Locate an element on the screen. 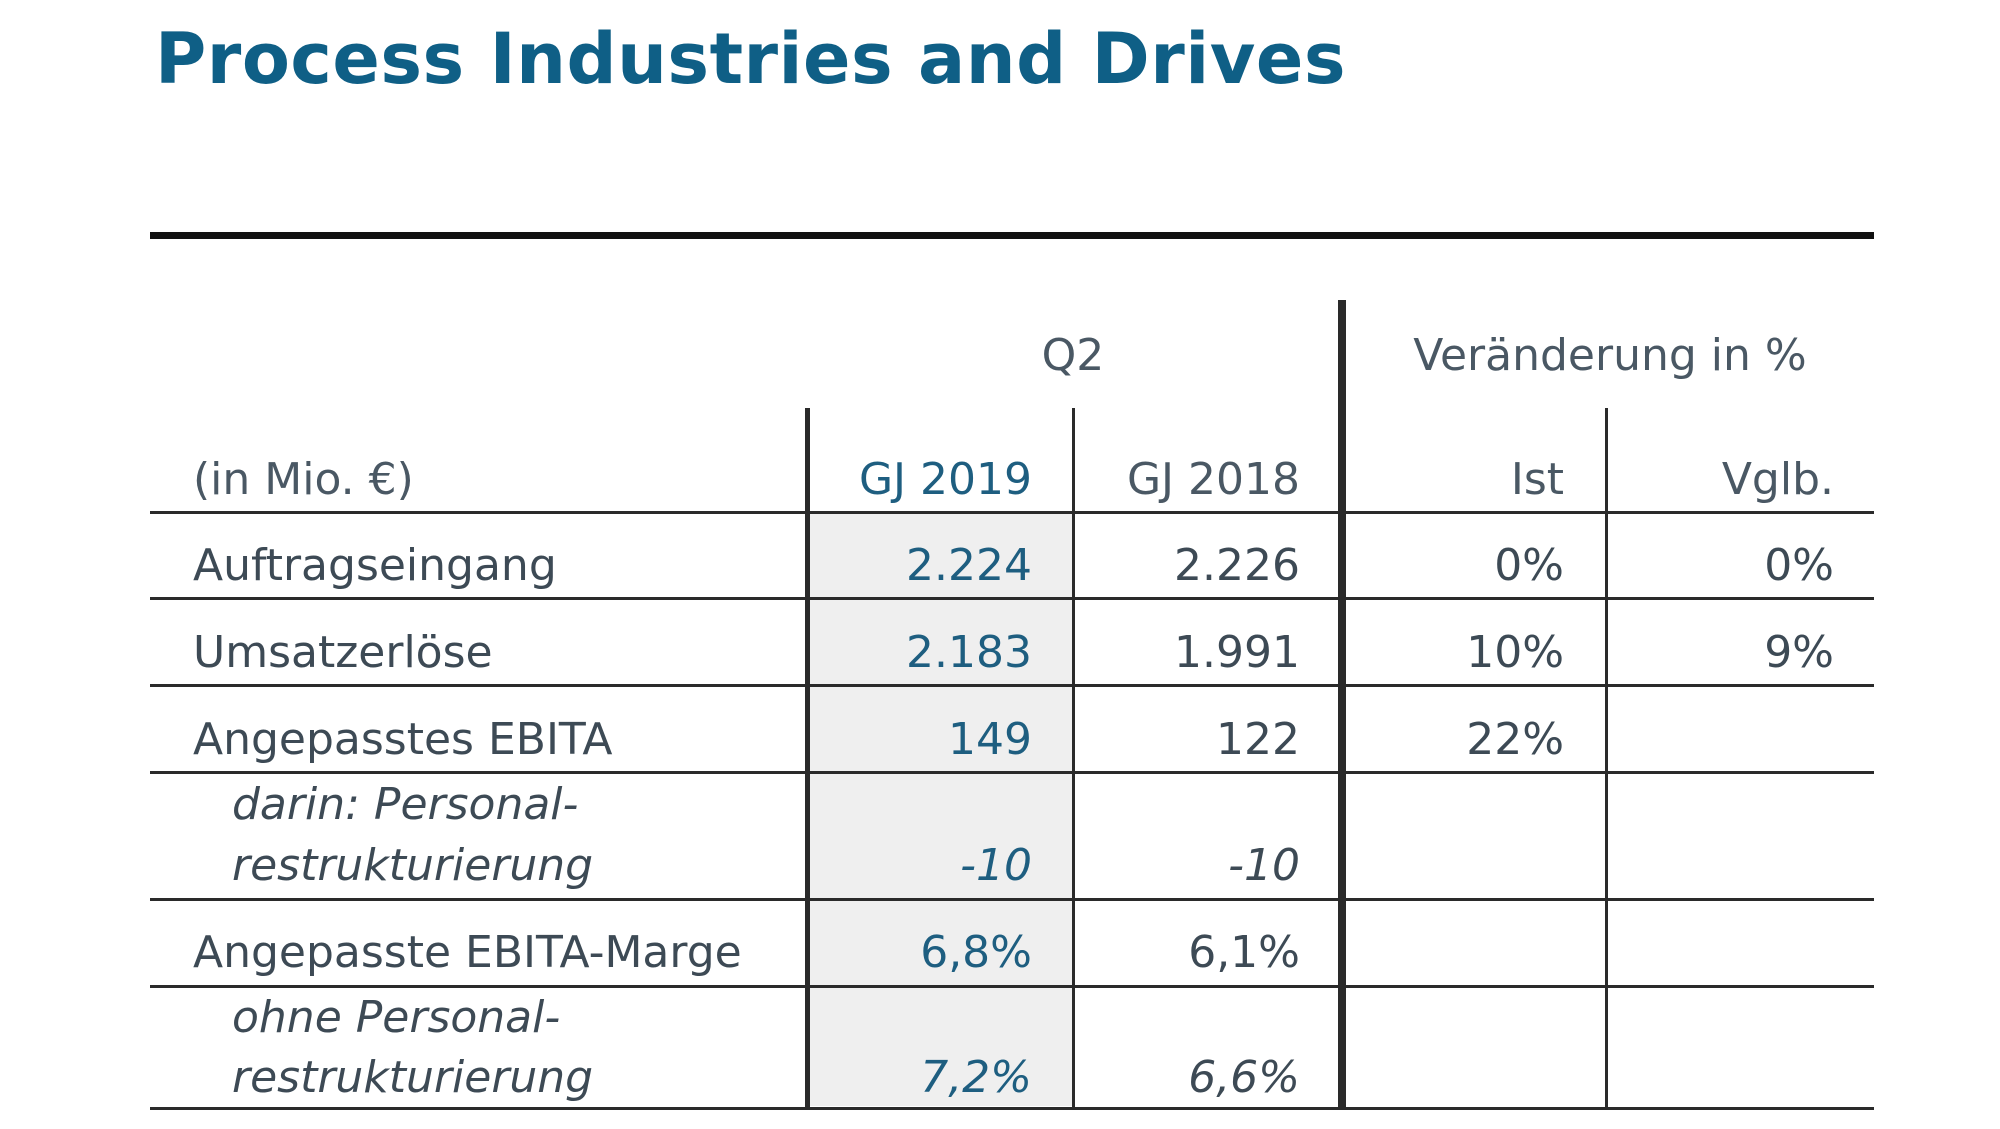 The image size is (2000, 1129). page-title: Process Industries and Drives is located at coordinates (750, 59).